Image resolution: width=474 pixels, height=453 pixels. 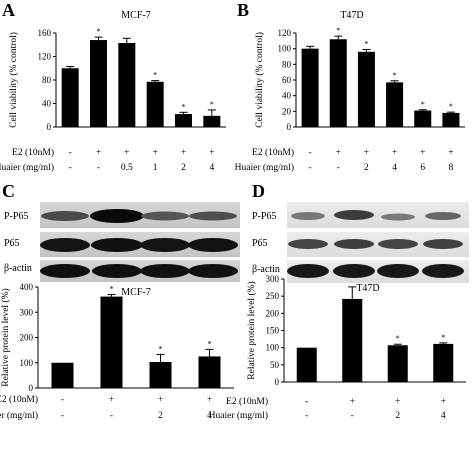 What do you see at coordinates (367, 288) in the screenshot?
I see `chart-title: T47D` at bounding box center [367, 288].